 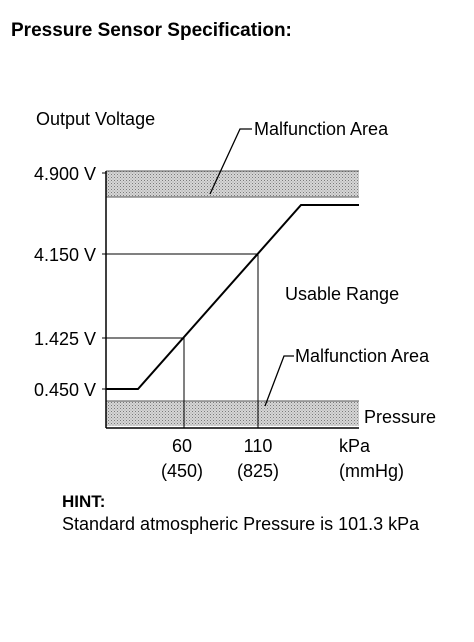 I want to click on usable-range-label: Usable Range, so click(x=342, y=294).